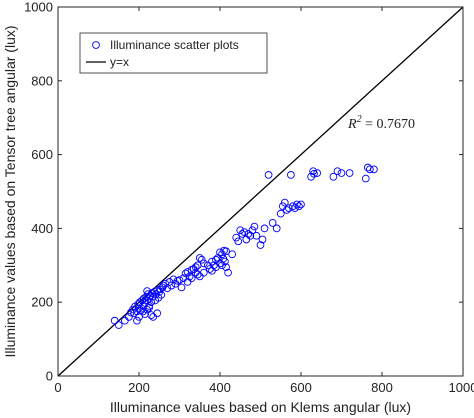 This screenshot has height=418, width=474. Describe the element at coordinates (174, 45) in the screenshot. I see `legend-scatter-label: Illuminance scatter plots` at that location.